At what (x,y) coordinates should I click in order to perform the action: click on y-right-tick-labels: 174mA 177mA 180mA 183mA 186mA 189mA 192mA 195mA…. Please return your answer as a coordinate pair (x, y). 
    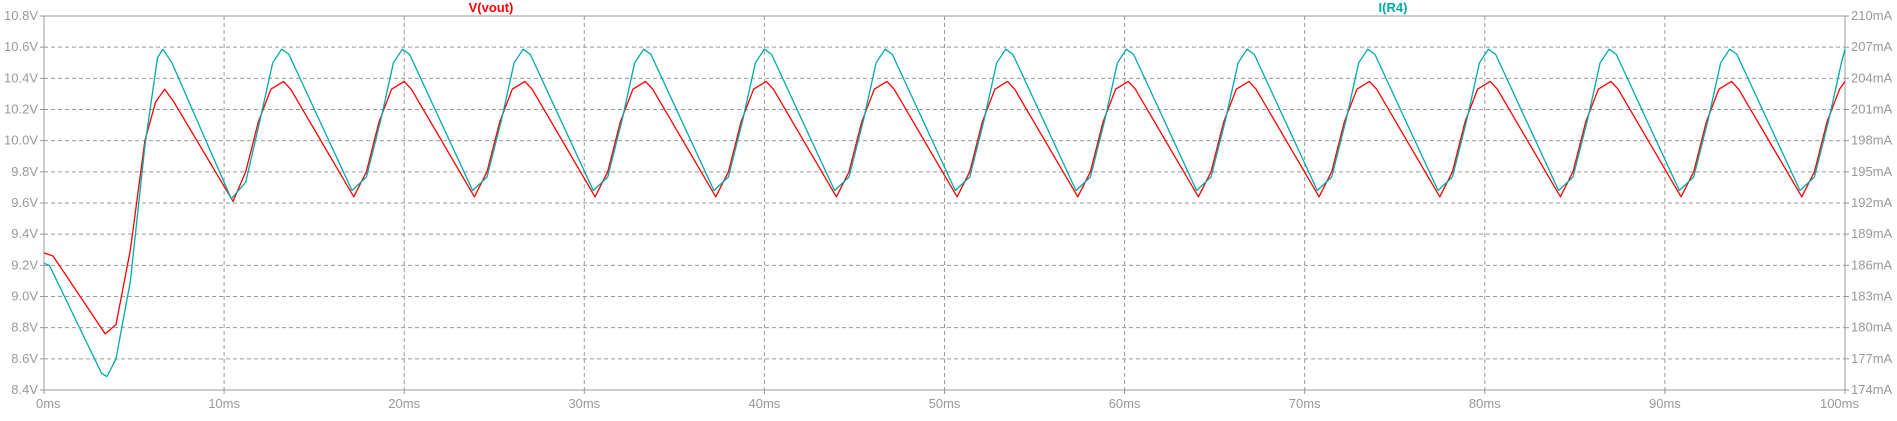
    Looking at the image, I should click on (1872, 202).